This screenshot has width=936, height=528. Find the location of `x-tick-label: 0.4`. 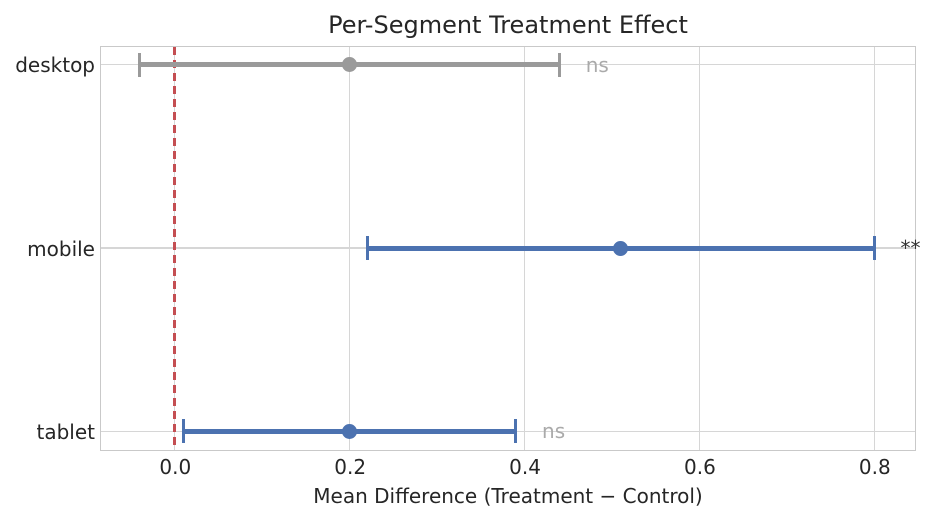

x-tick-label: 0.4 is located at coordinates (525, 467).